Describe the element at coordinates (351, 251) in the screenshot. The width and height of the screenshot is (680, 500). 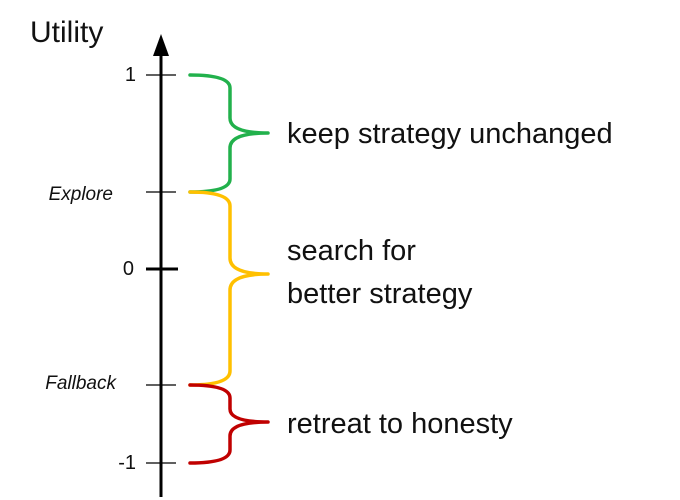
I see `region-label-search-line1: search for` at that location.